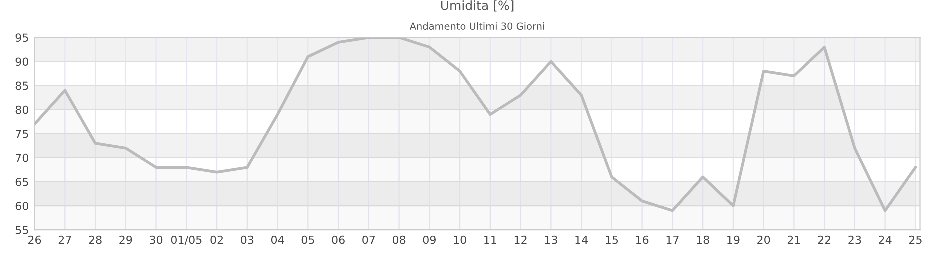 Image resolution: width=940 pixels, height=260 pixels. What do you see at coordinates (915, 240) in the screenshot?
I see `x-tick-label: 25` at bounding box center [915, 240].